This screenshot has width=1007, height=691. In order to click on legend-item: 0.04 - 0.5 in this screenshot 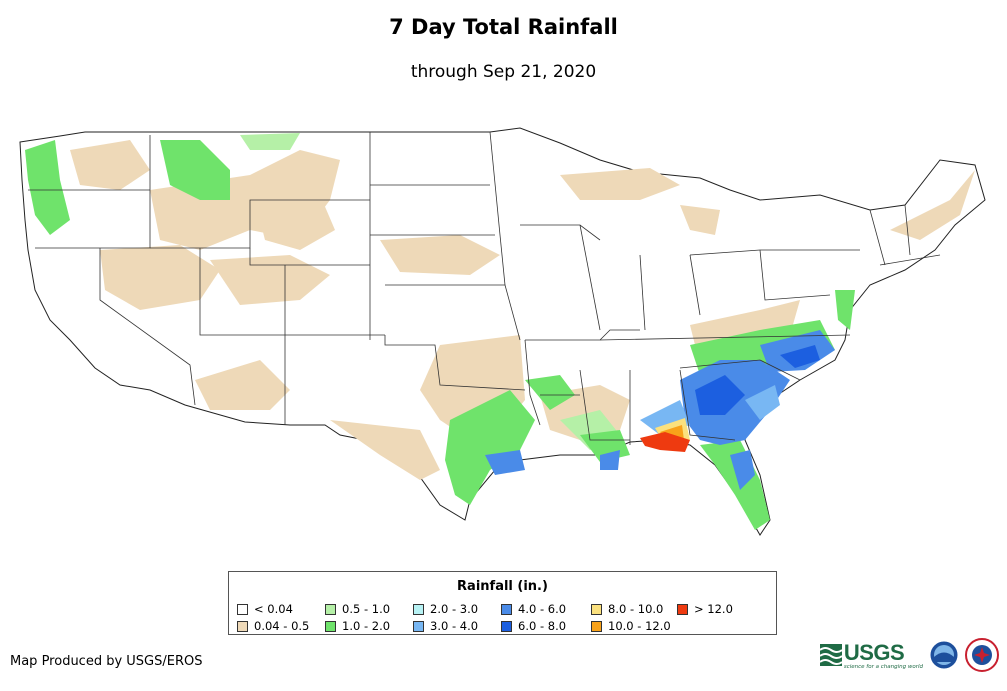, I will do `click(273, 626)`.